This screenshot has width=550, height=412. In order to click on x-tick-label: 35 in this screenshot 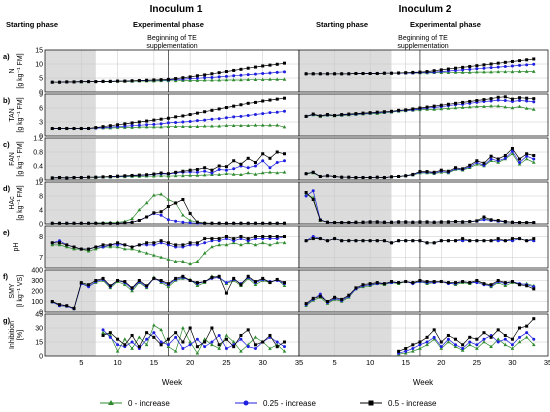, I will do `click(547, 362)`.